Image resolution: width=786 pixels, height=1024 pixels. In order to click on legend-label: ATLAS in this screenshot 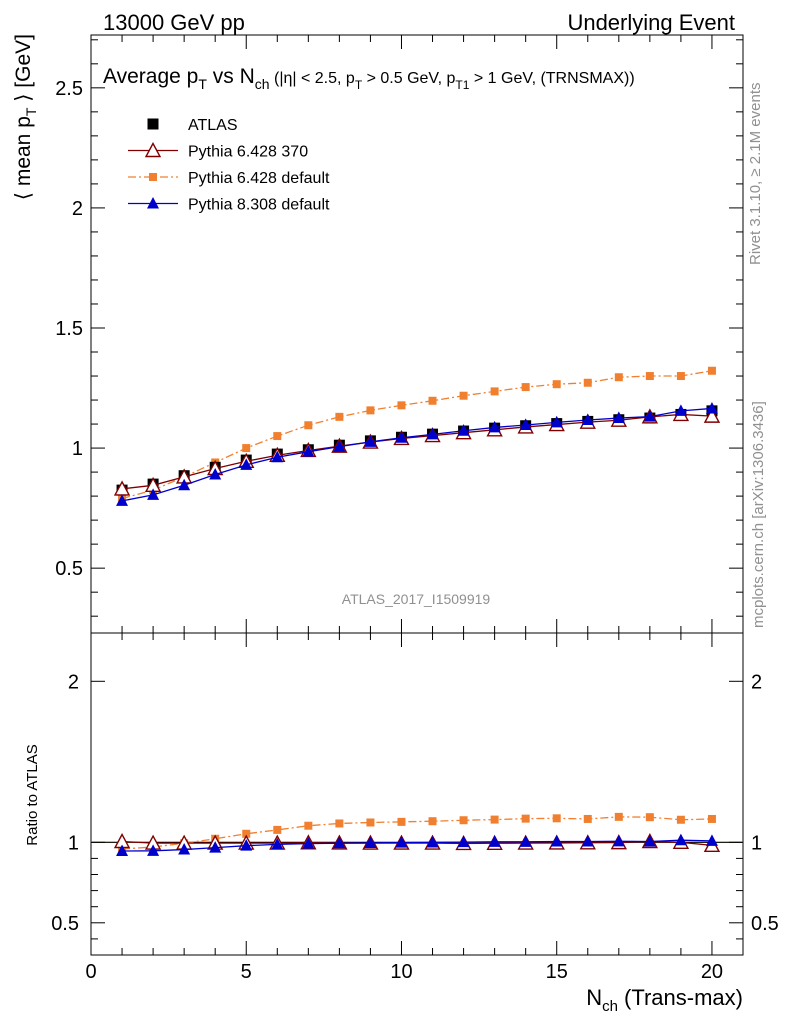, I will do `click(213, 125)`.